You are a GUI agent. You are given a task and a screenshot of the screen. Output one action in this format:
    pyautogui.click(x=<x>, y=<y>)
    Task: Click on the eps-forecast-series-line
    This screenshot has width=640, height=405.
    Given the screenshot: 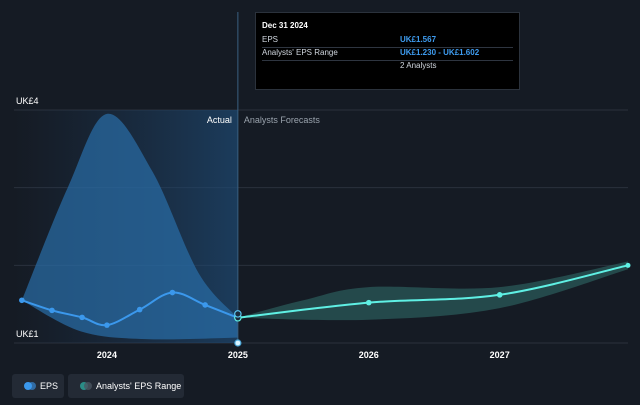 What is the action you would take?
    pyautogui.click(x=433, y=291)
    